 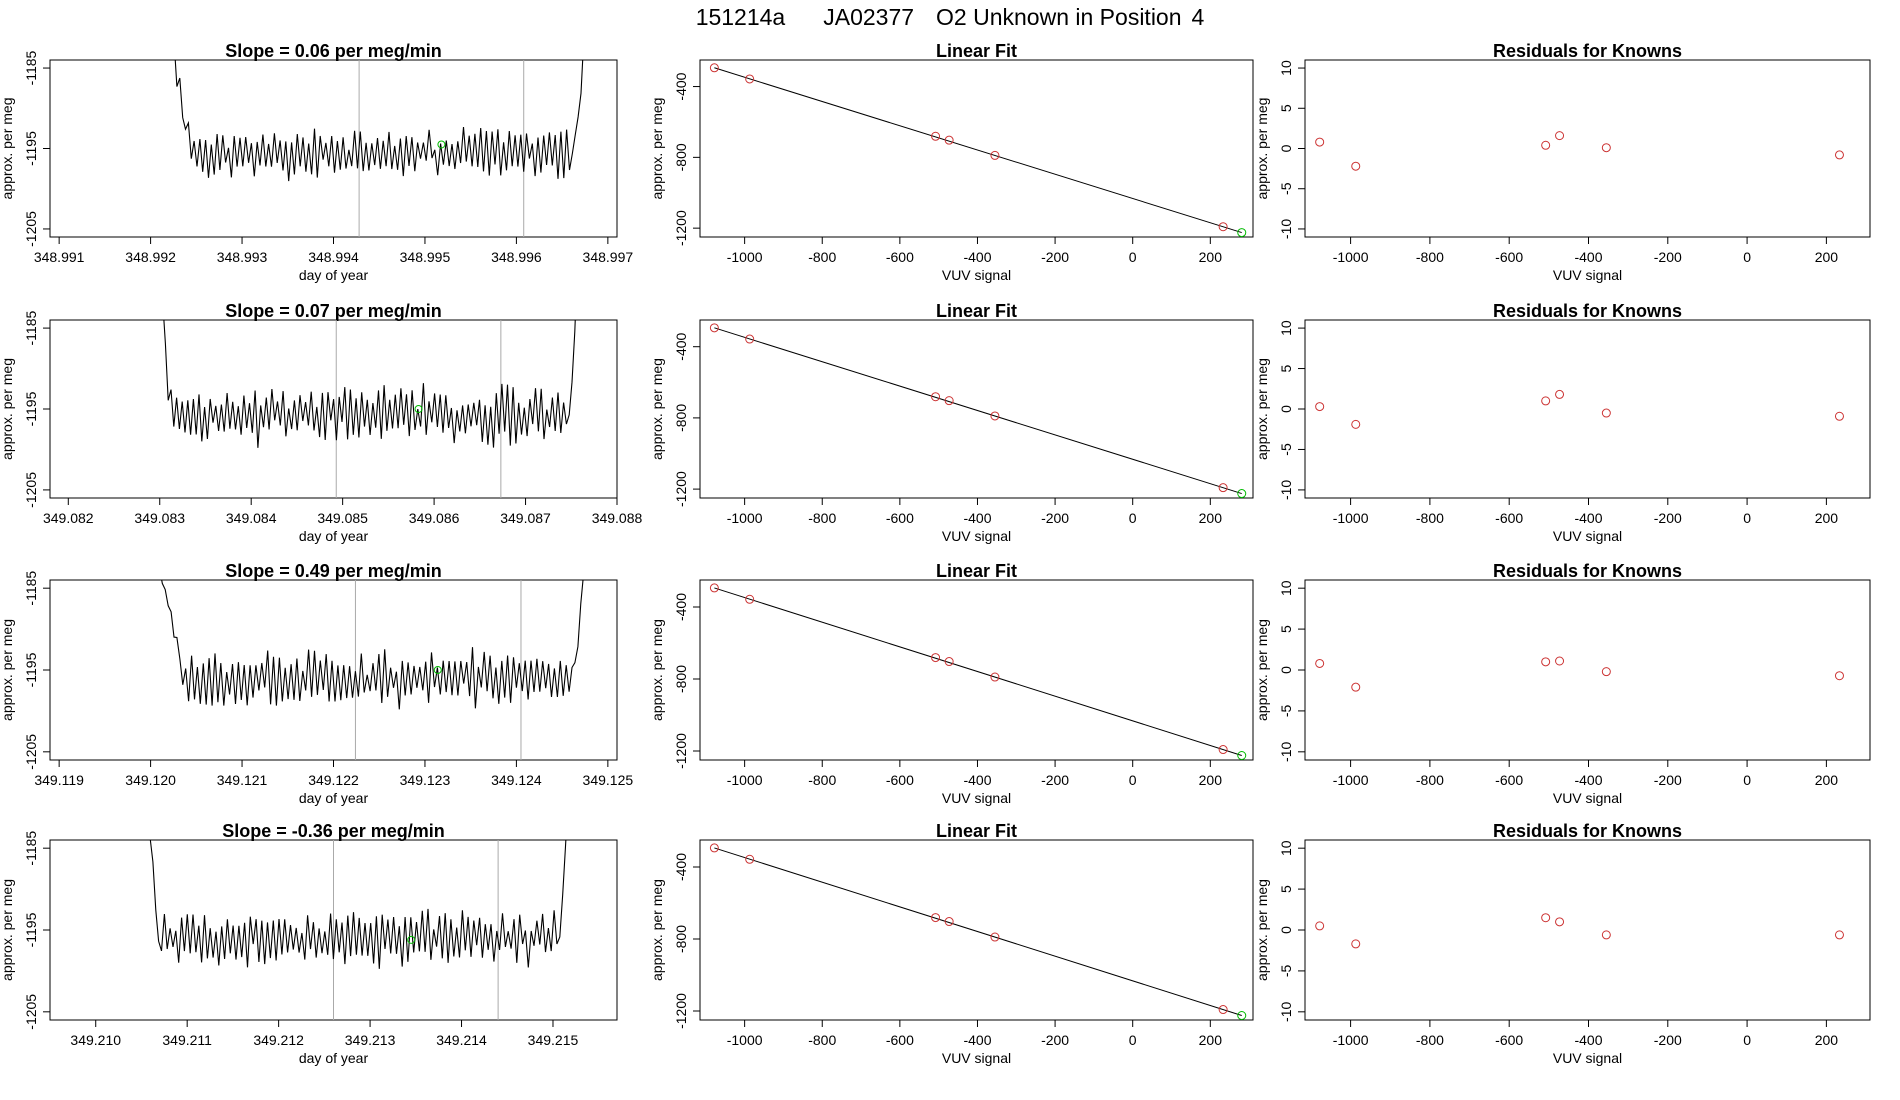 What do you see at coordinates (159, 518) in the screenshot?
I see `x-tick-label: 349.083` at bounding box center [159, 518].